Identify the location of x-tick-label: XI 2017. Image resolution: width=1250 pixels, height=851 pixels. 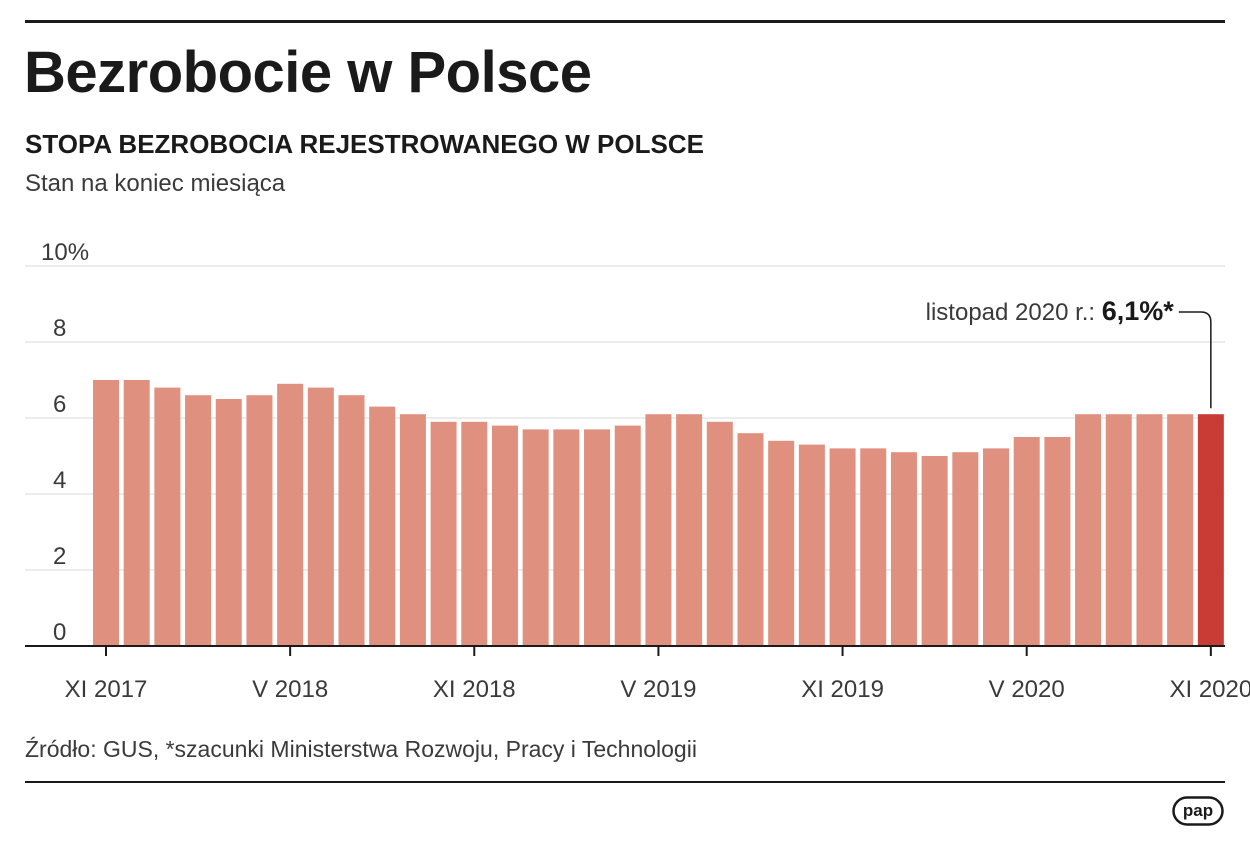
(106, 689).